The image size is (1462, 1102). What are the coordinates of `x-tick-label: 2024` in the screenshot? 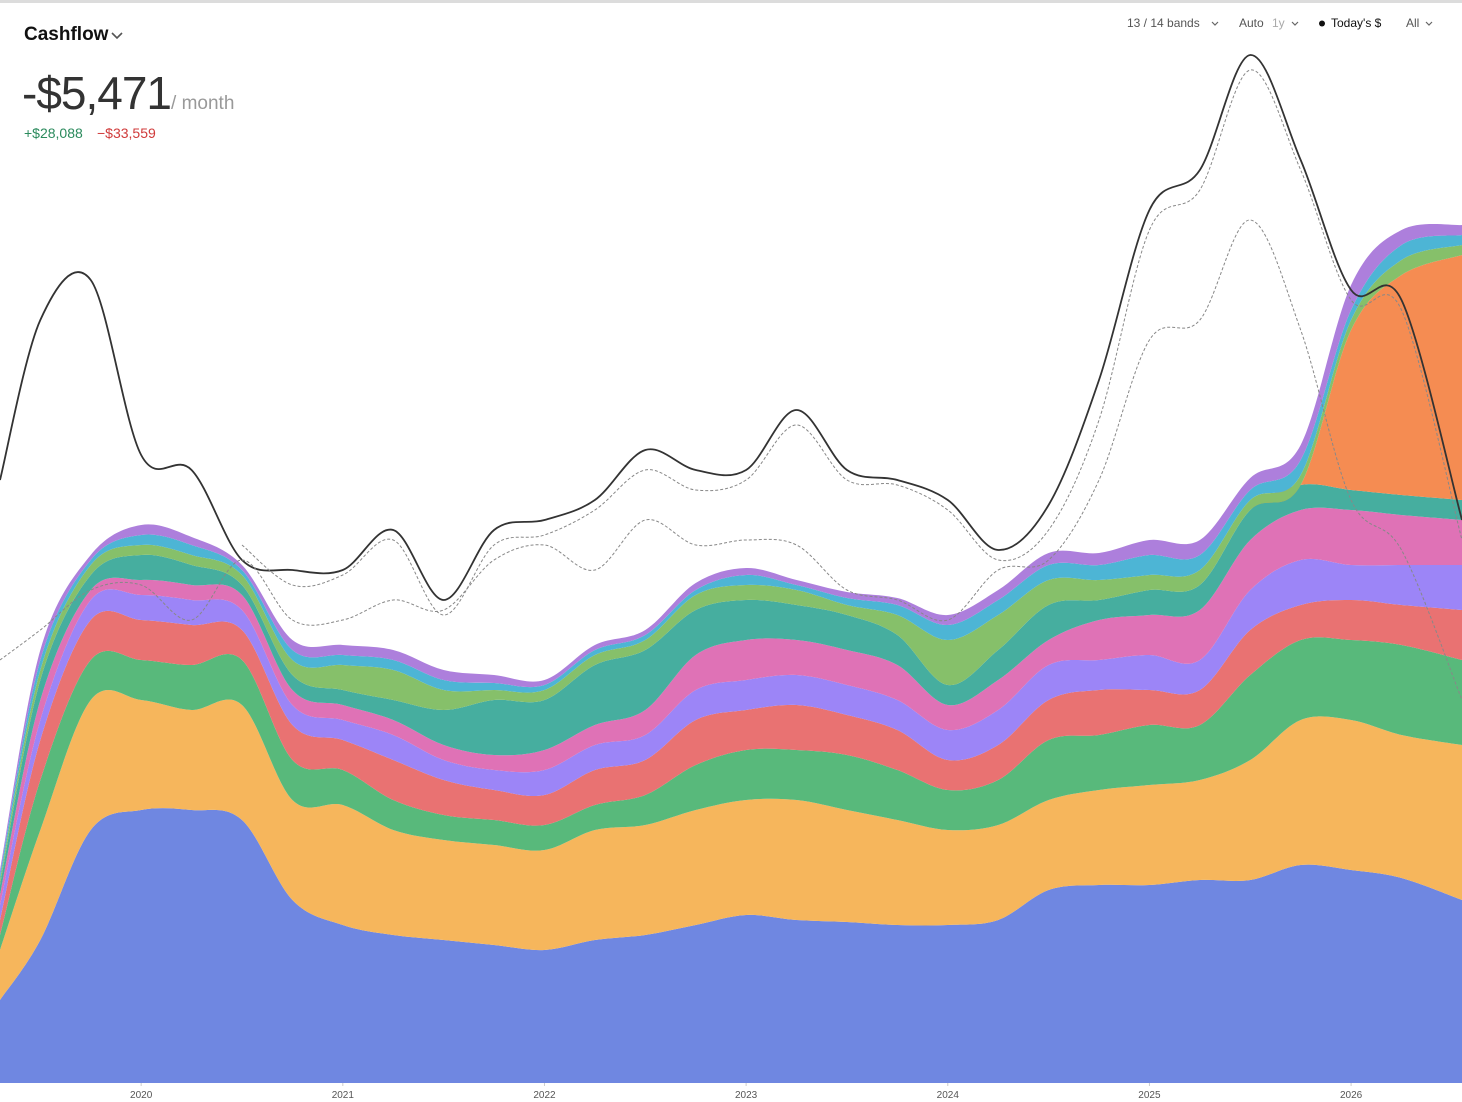 It's located at (948, 1095).